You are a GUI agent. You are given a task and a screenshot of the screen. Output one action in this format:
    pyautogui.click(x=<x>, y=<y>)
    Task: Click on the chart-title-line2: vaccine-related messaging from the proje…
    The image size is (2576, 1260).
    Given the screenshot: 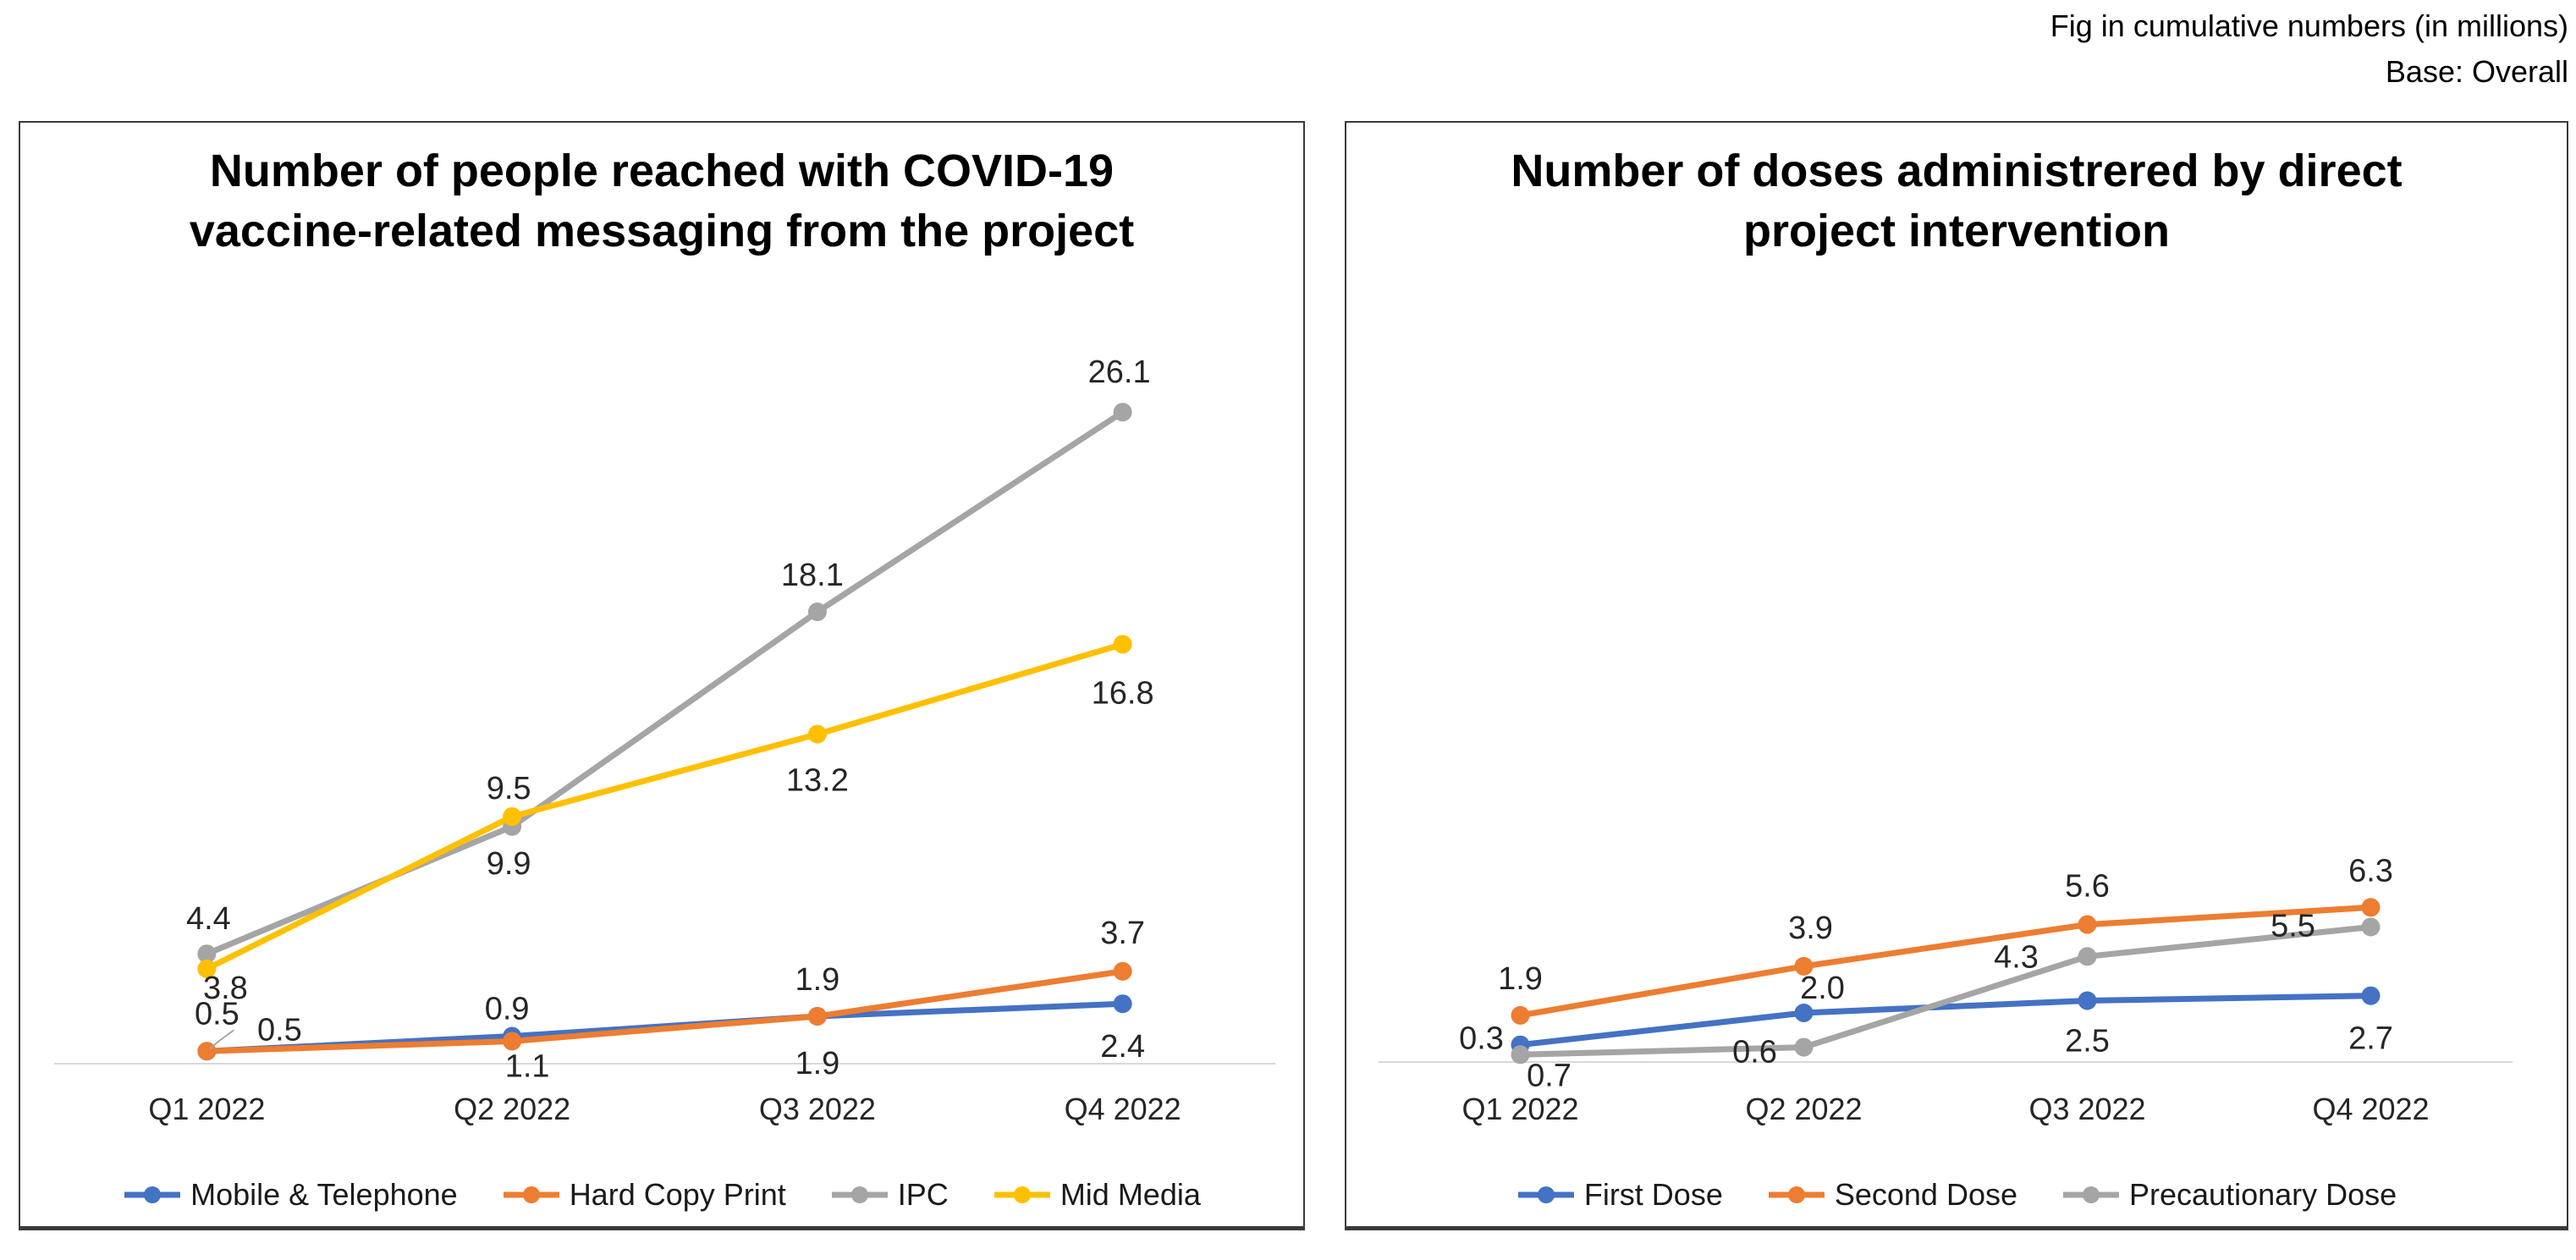 What is the action you would take?
    pyautogui.click(x=662, y=231)
    